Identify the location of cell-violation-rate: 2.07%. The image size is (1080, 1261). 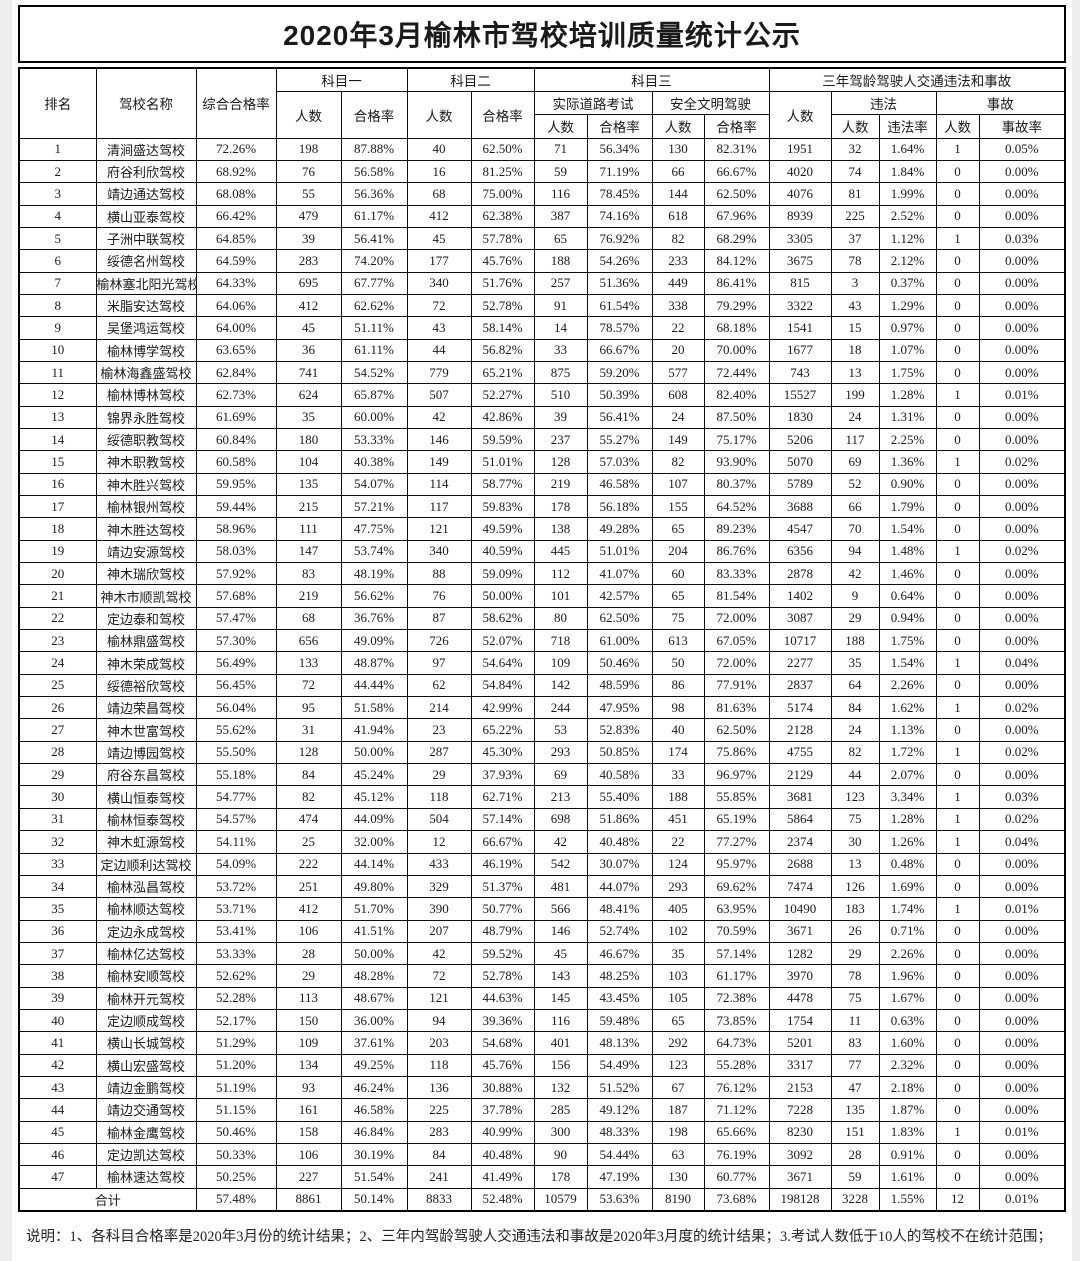
(907, 775).